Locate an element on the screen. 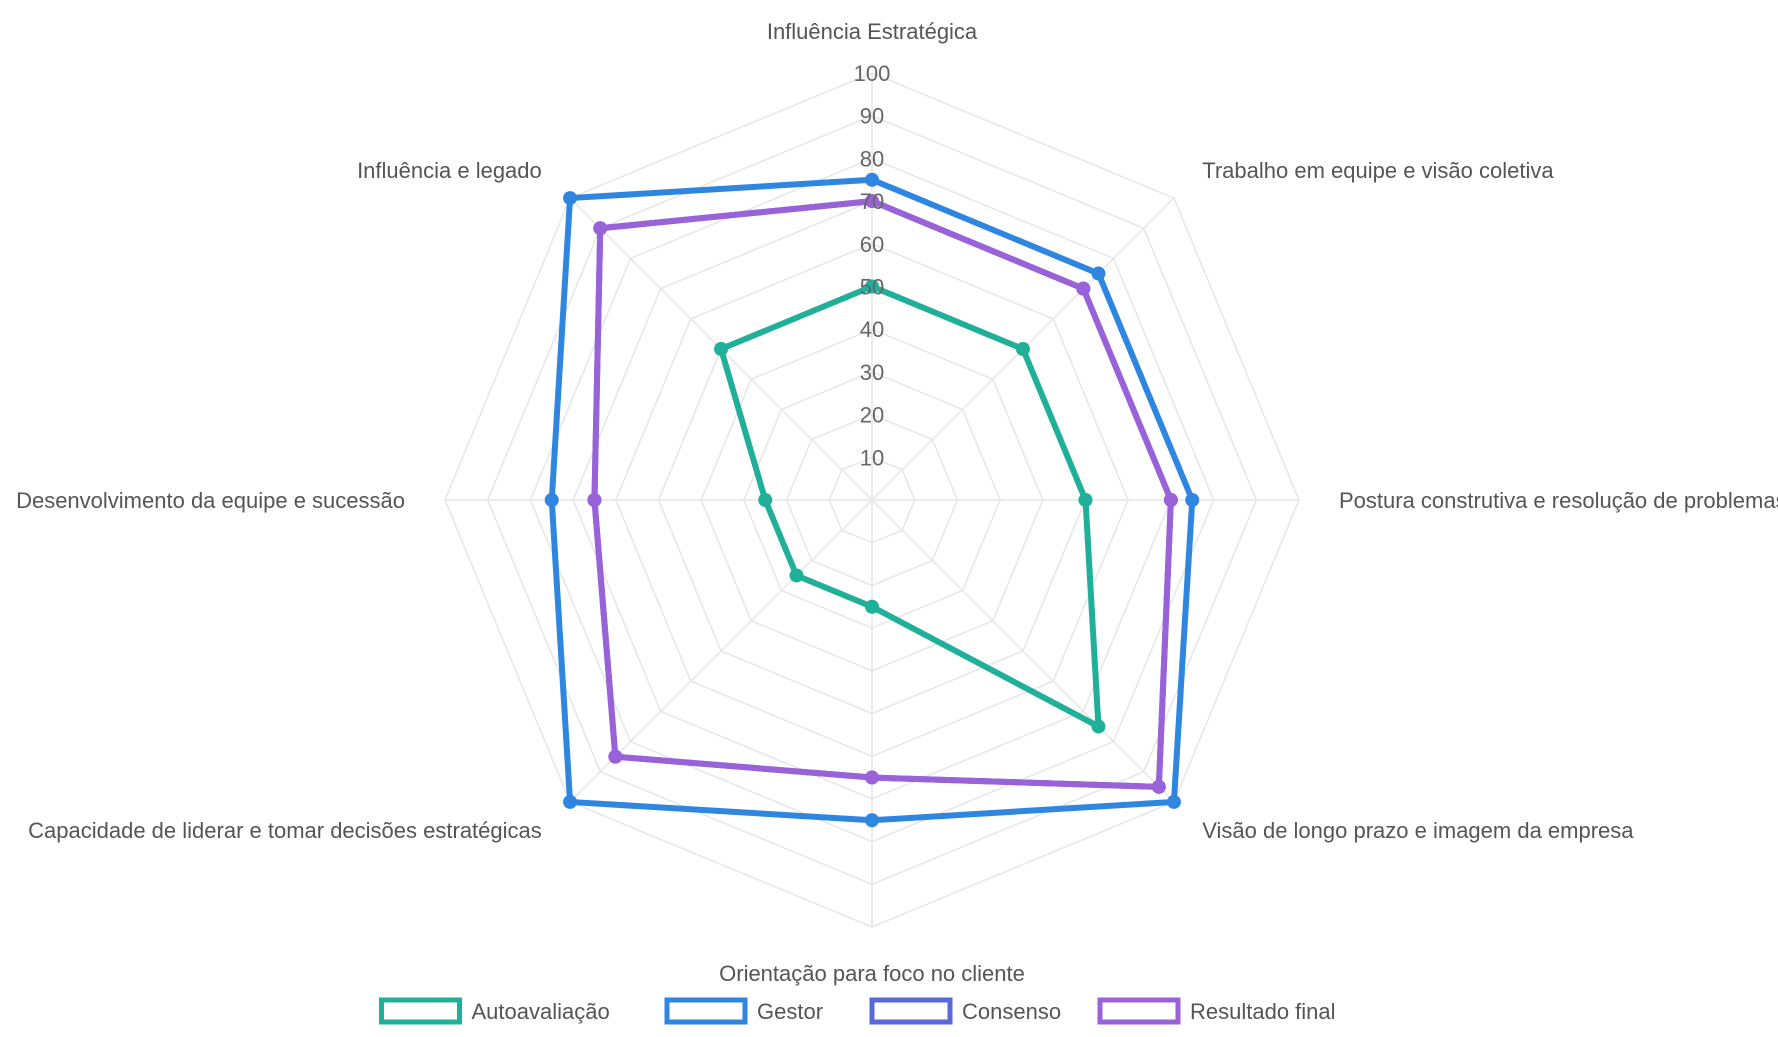 The height and width of the screenshot is (1037, 1778). tick-label: 50 is located at coordinates (872, 287).